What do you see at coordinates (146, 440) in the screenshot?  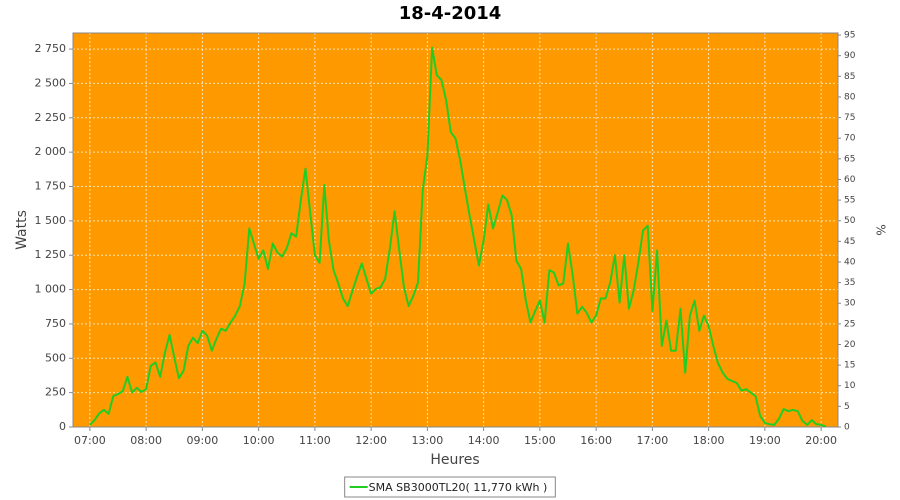 I see `x-tick-label: 08:00` at bounding box center [146, 440].